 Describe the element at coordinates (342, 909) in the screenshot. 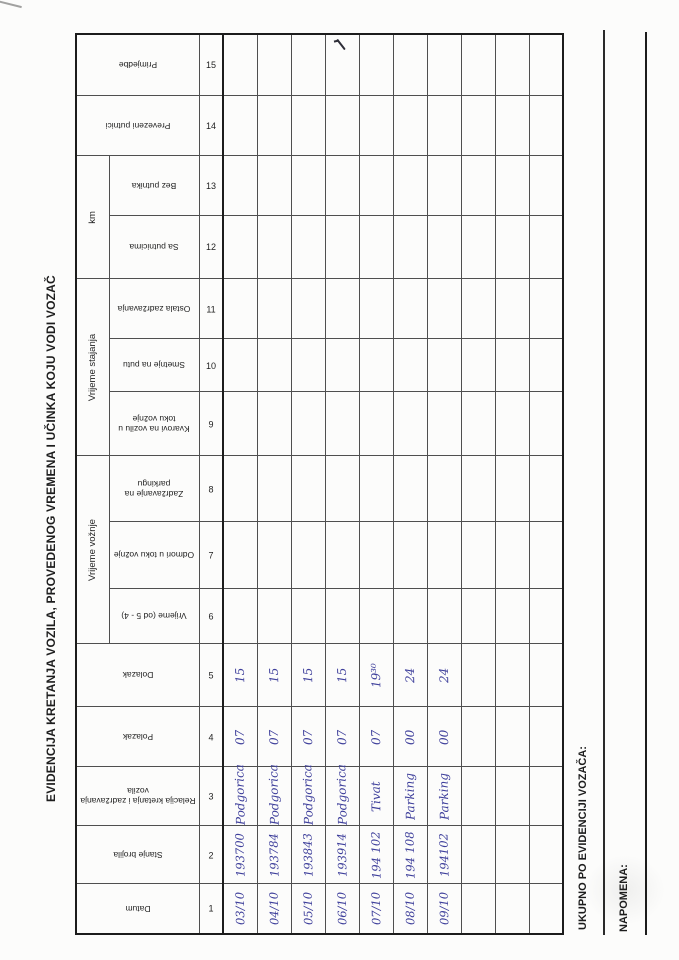

I see `cell-datum: 06/10` at that location.